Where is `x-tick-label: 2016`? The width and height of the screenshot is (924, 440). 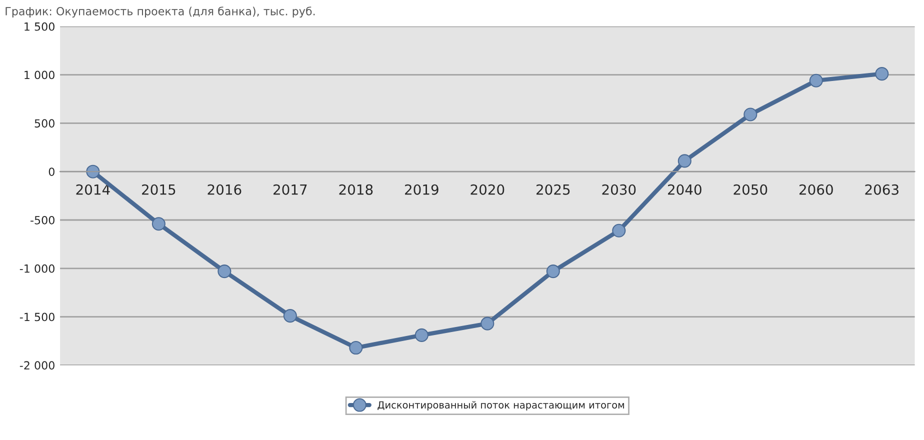 x-tick-label: 2016 is located at coordinates (225, 189).